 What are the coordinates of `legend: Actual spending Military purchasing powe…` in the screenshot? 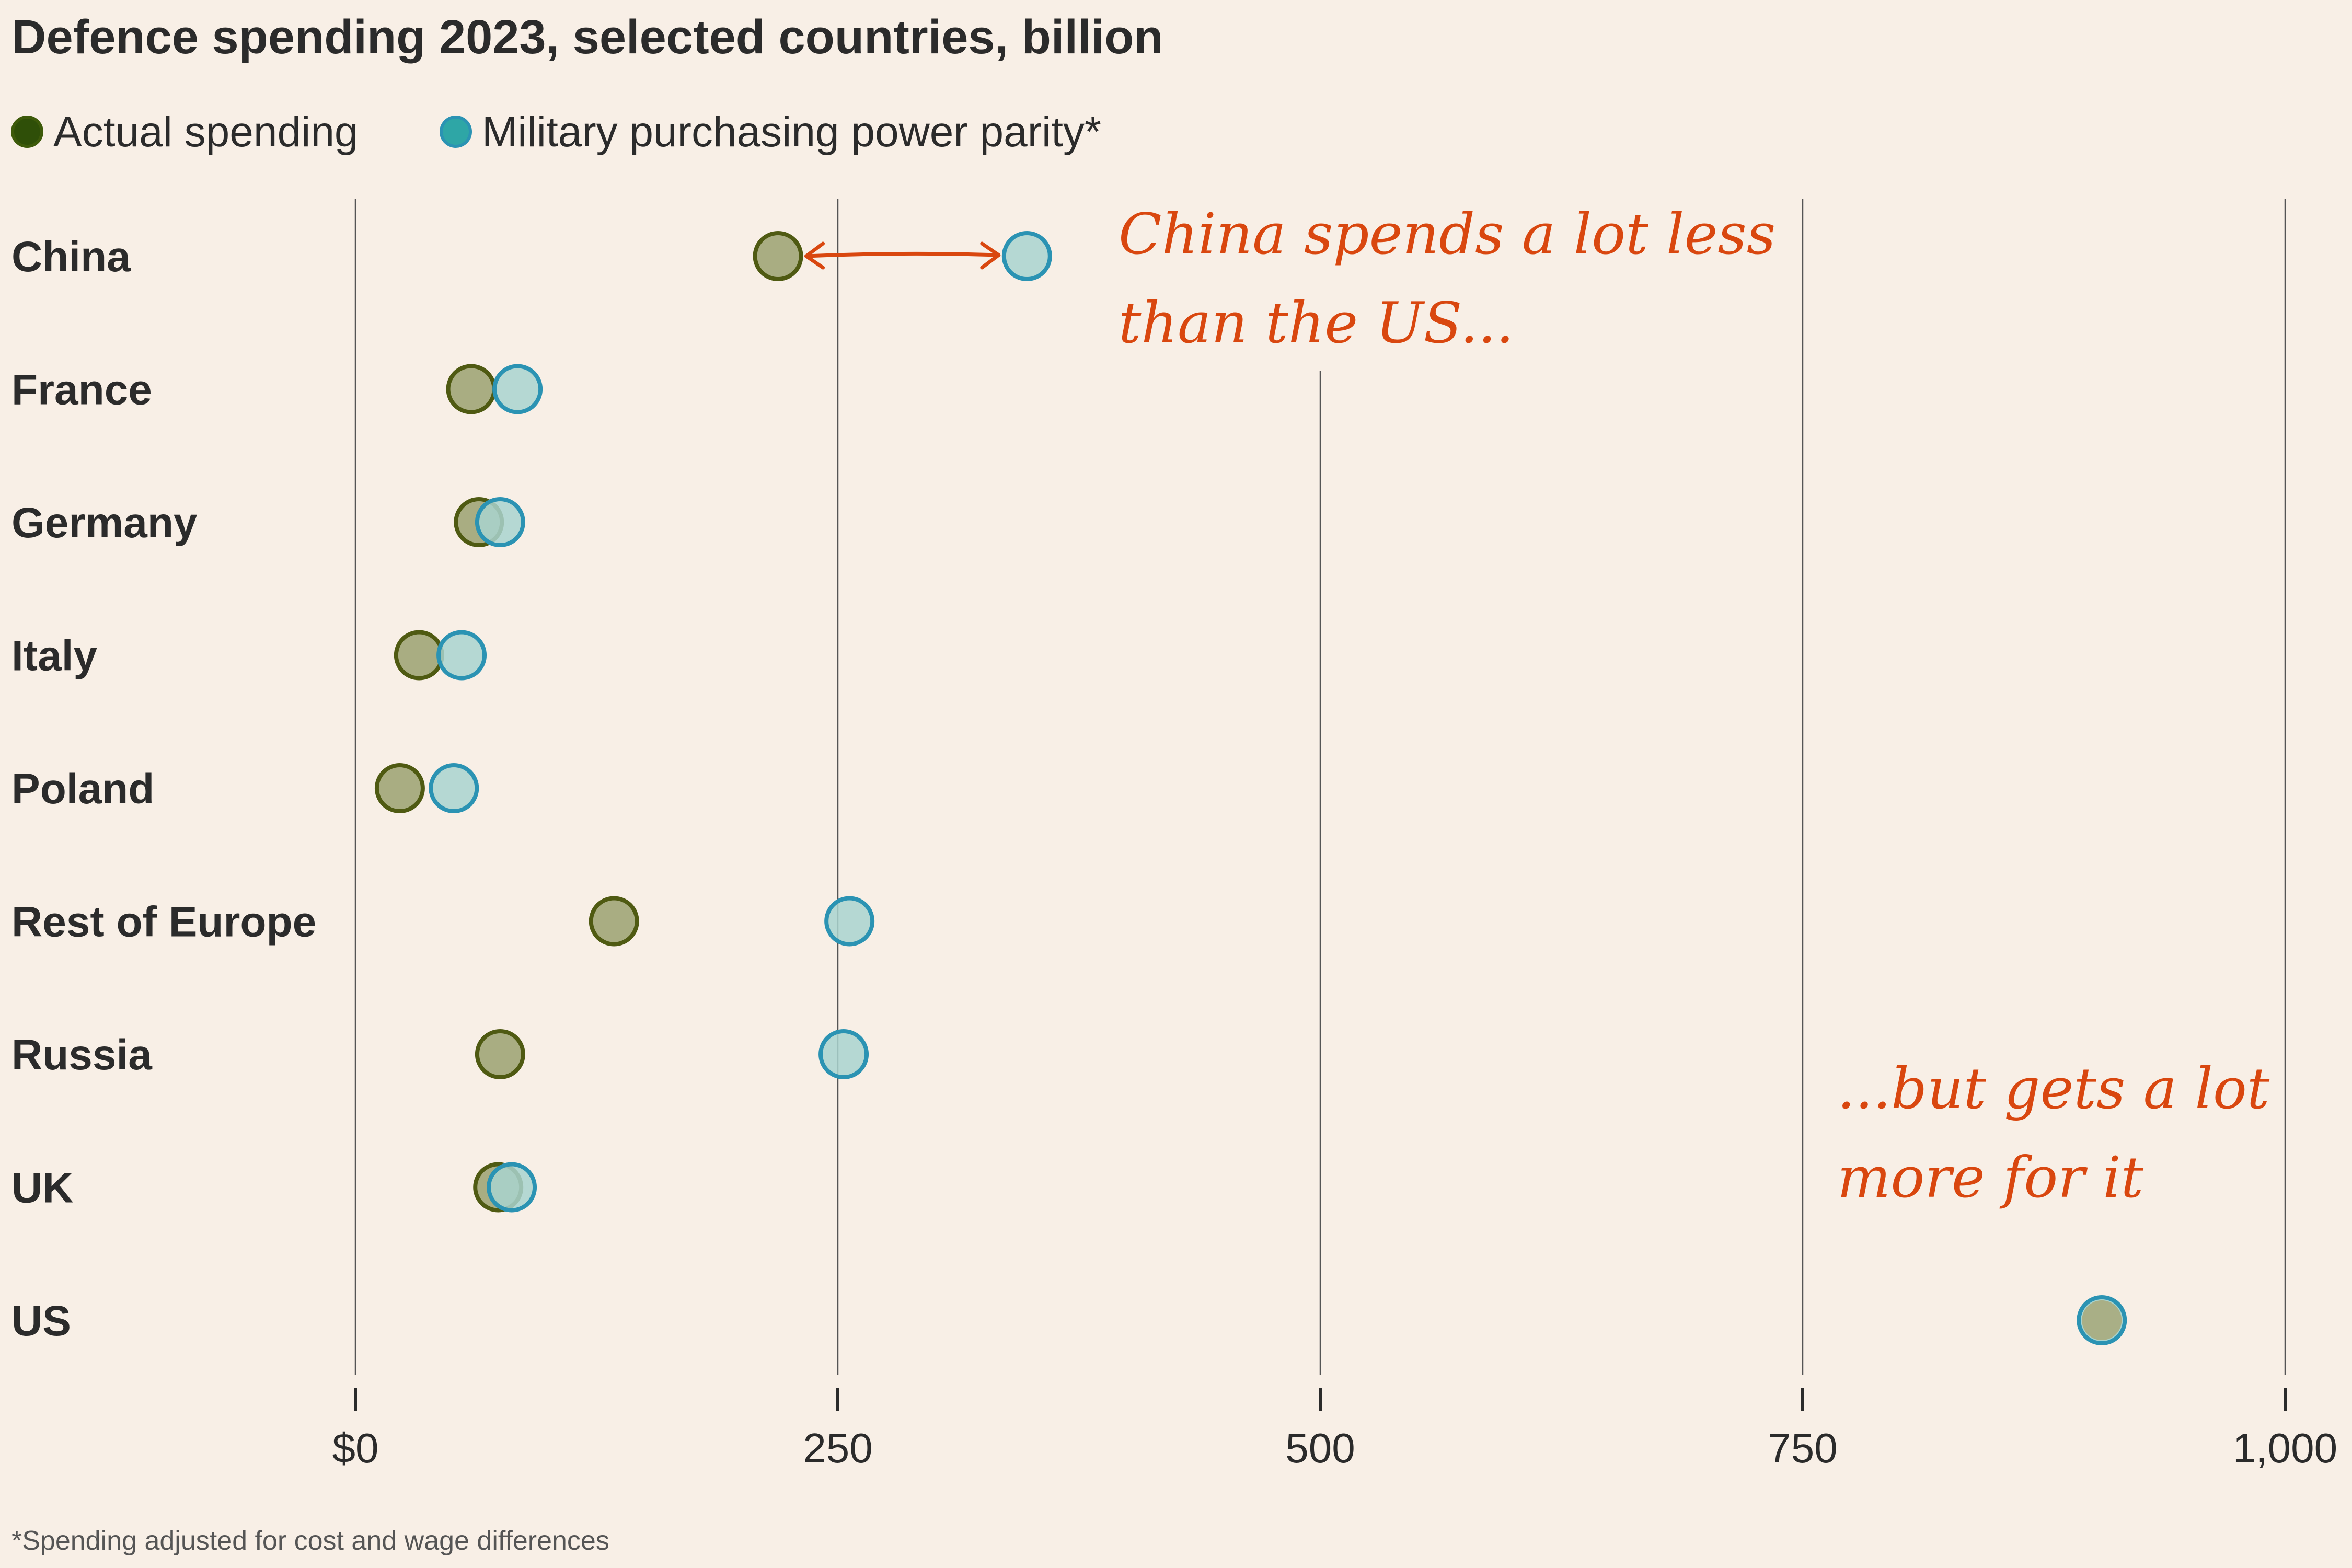 It's located at (556, 132).